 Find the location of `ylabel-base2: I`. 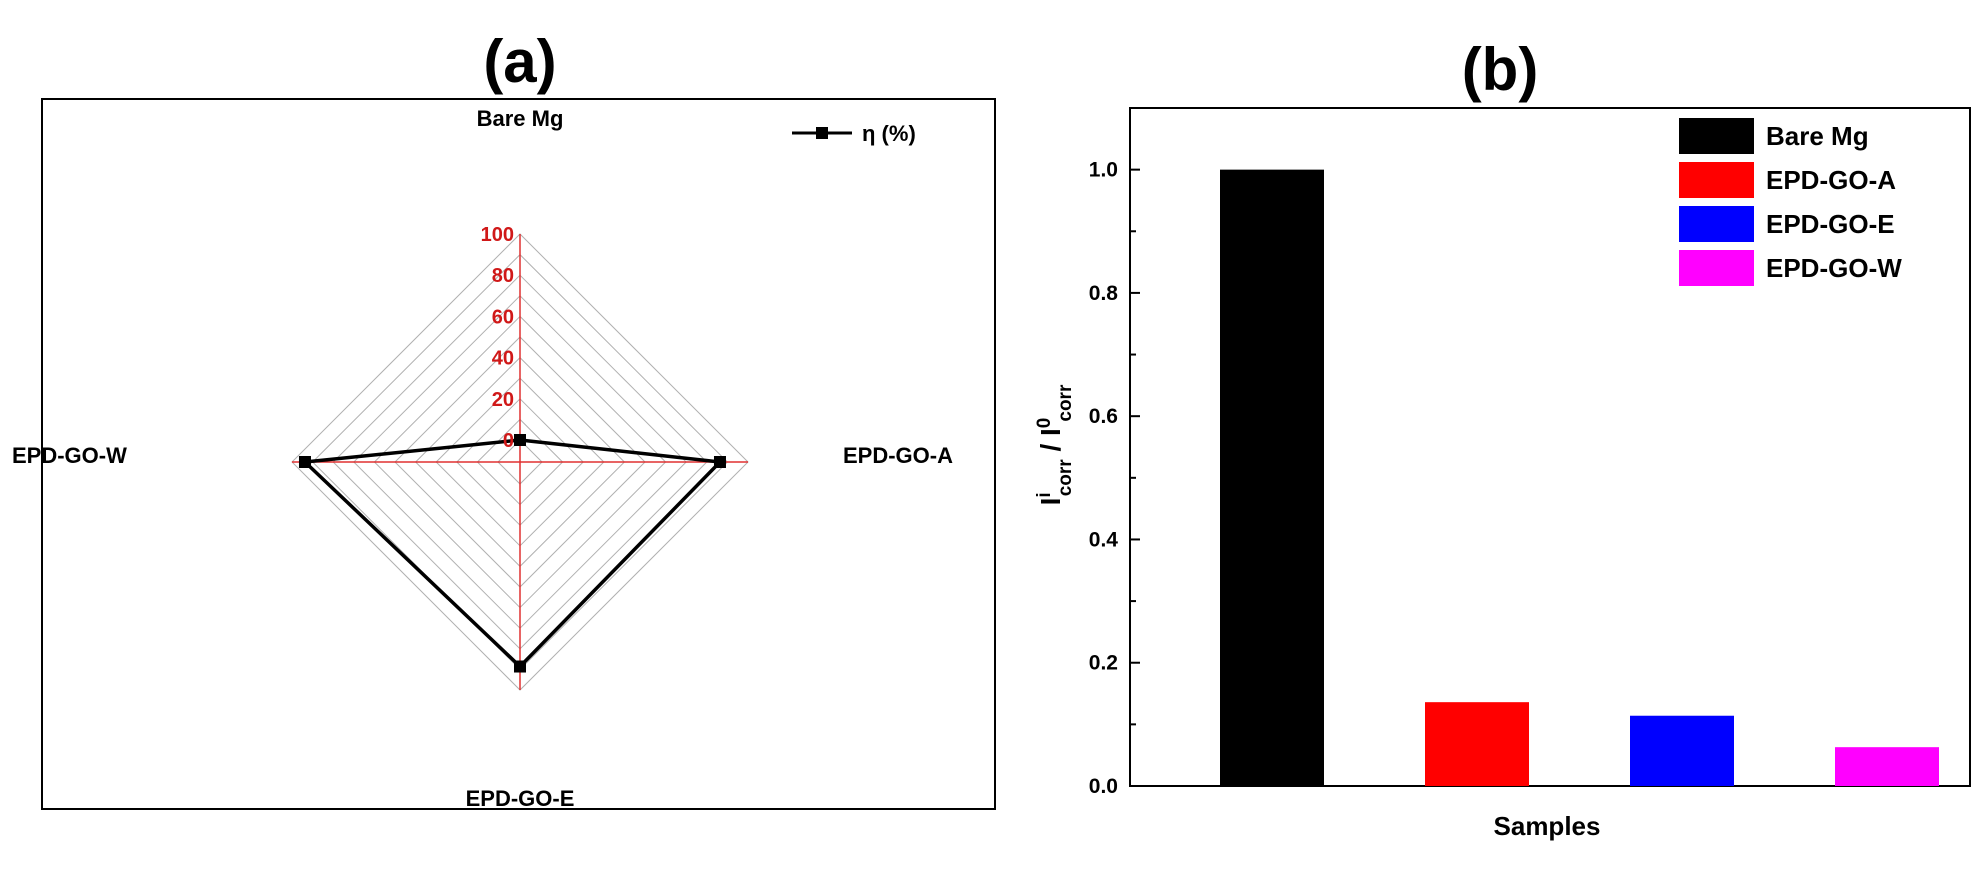

ylabel-base2: I is located at coordinates (1050, 432).